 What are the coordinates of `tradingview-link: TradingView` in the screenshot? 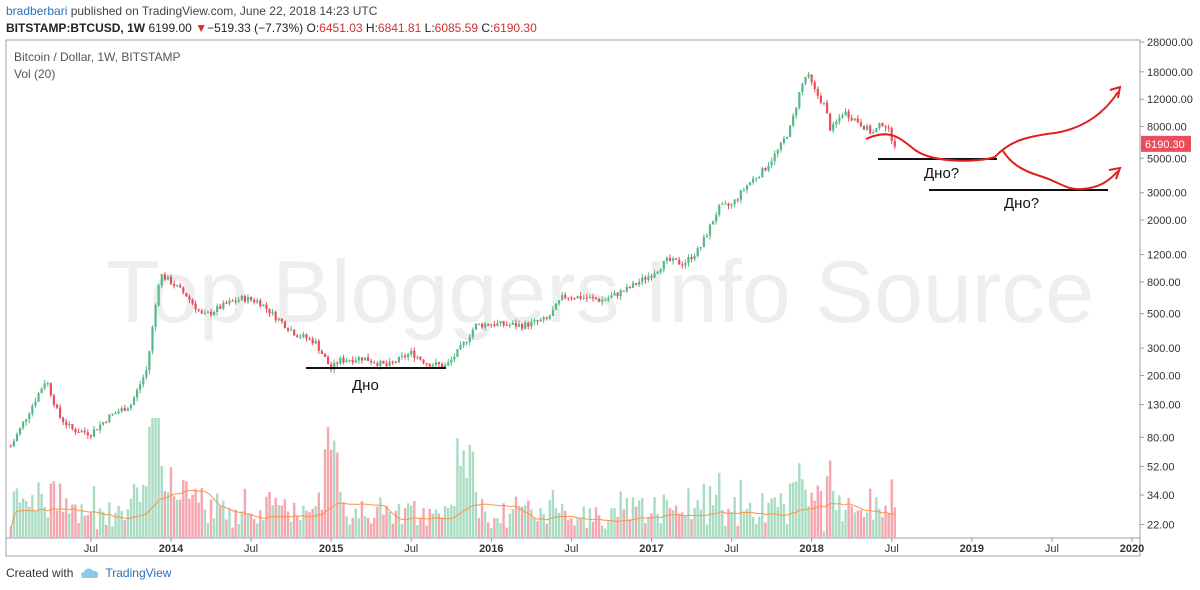 It's located at (125, 573).